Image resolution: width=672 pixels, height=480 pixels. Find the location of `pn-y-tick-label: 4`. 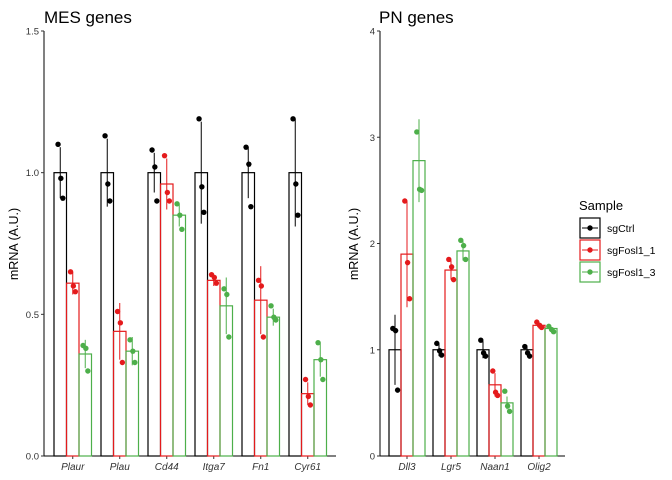

pn-y-tick-label: 4 is located at coordinates (372, 32).